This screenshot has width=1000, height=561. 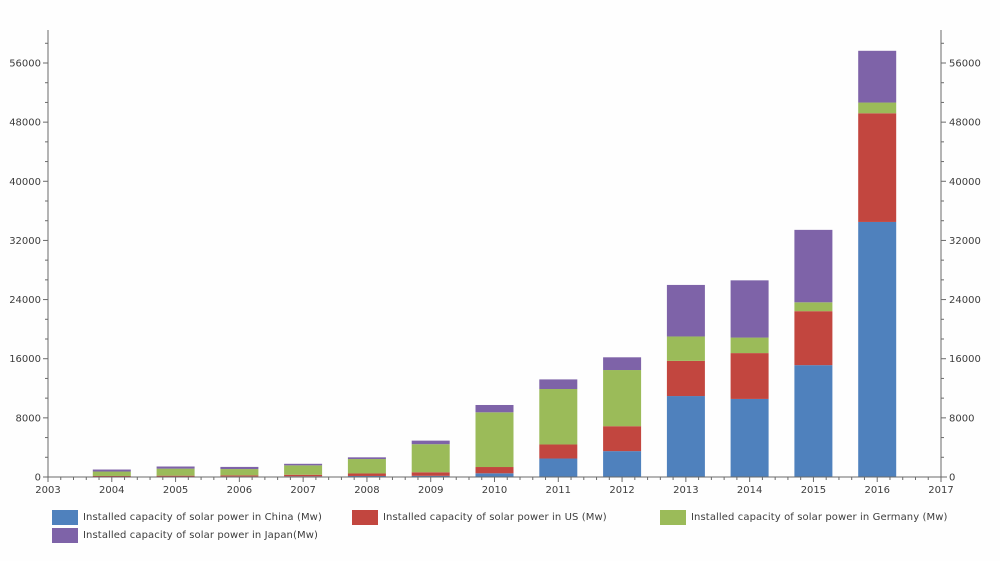 What do you see at coordinates (239, 490) in the screenshot?
I see `x-tick-label: 2006` at bounding box center [239, 490].